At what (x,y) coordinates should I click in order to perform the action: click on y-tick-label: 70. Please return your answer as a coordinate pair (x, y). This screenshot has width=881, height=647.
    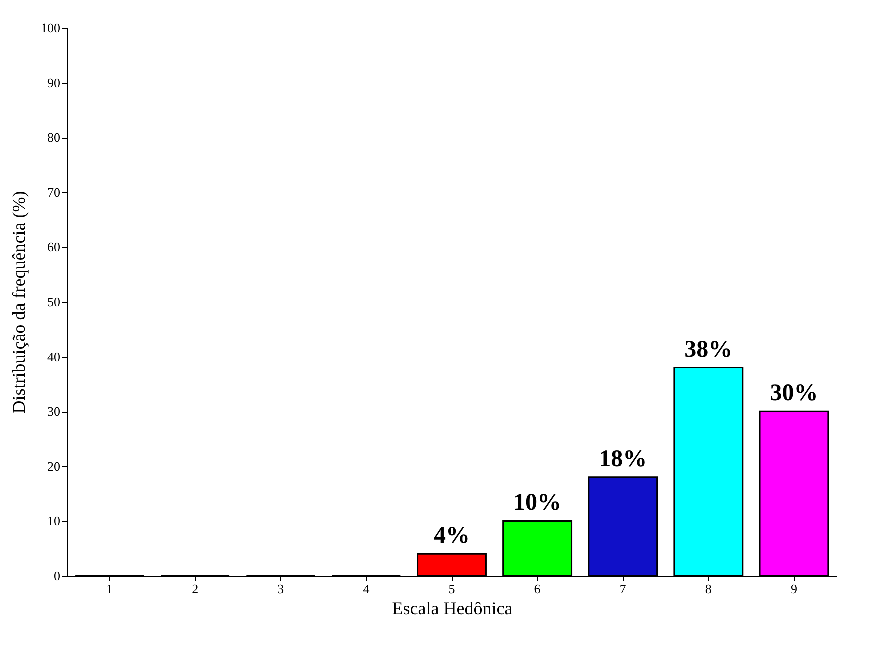
    Looking at the image, I should click on (54, 192).